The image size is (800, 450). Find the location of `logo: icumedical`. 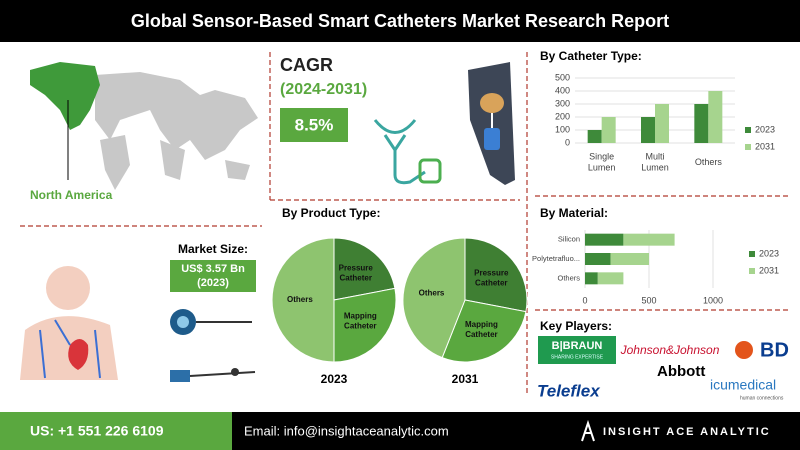

logo: icumedical is located at coordinates (743, 385).